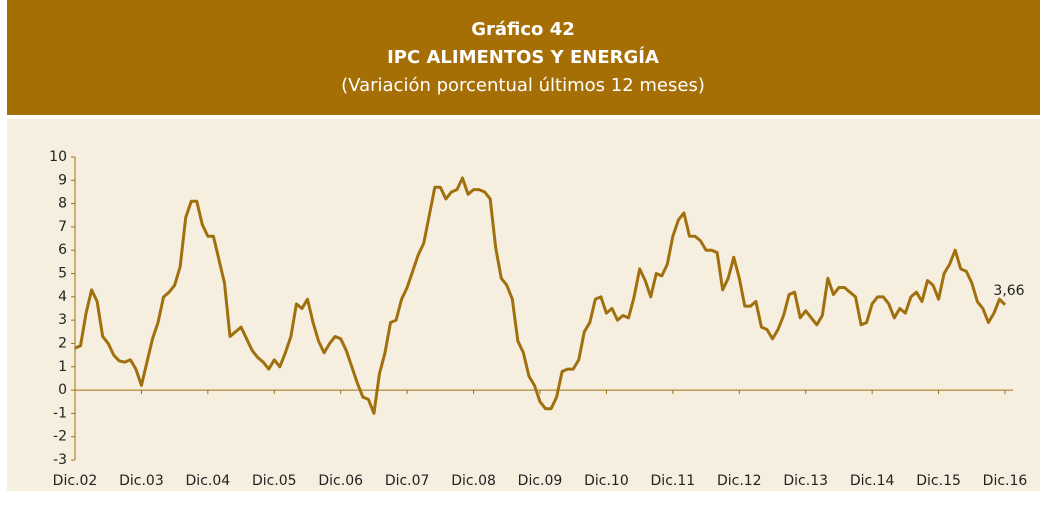 This screenshot has height=515, width=1046. What do you see at coordinates (523, 29) in the screenshot?
I see `chart-title: Gráfico 42` at bounding box center [523, 29].